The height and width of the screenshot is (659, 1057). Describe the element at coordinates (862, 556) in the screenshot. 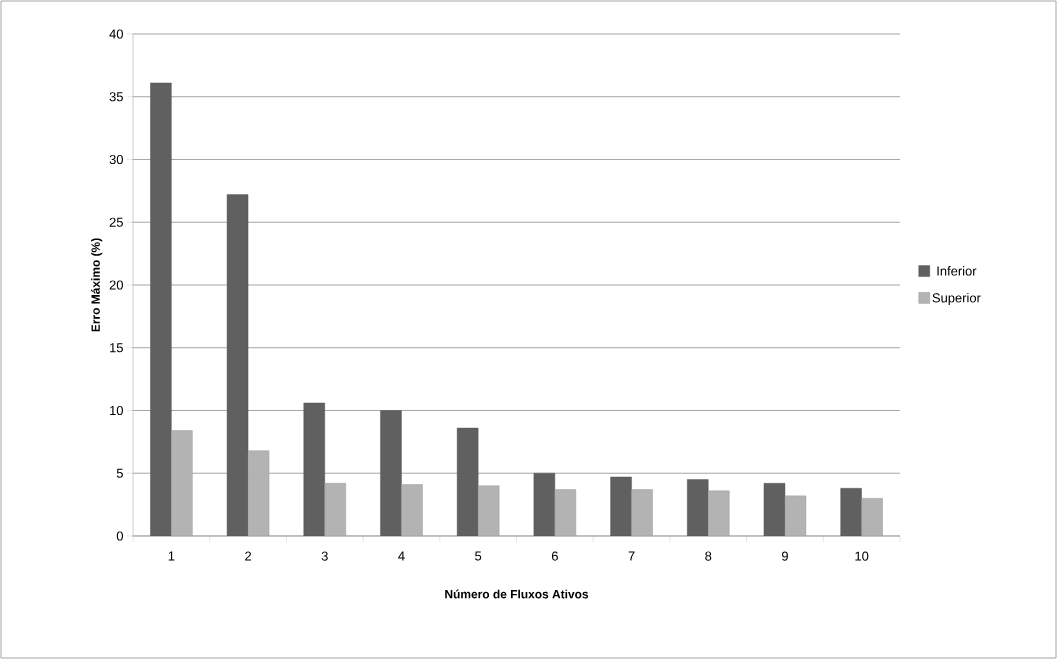

I see `x-tick-label: 10` at that location.